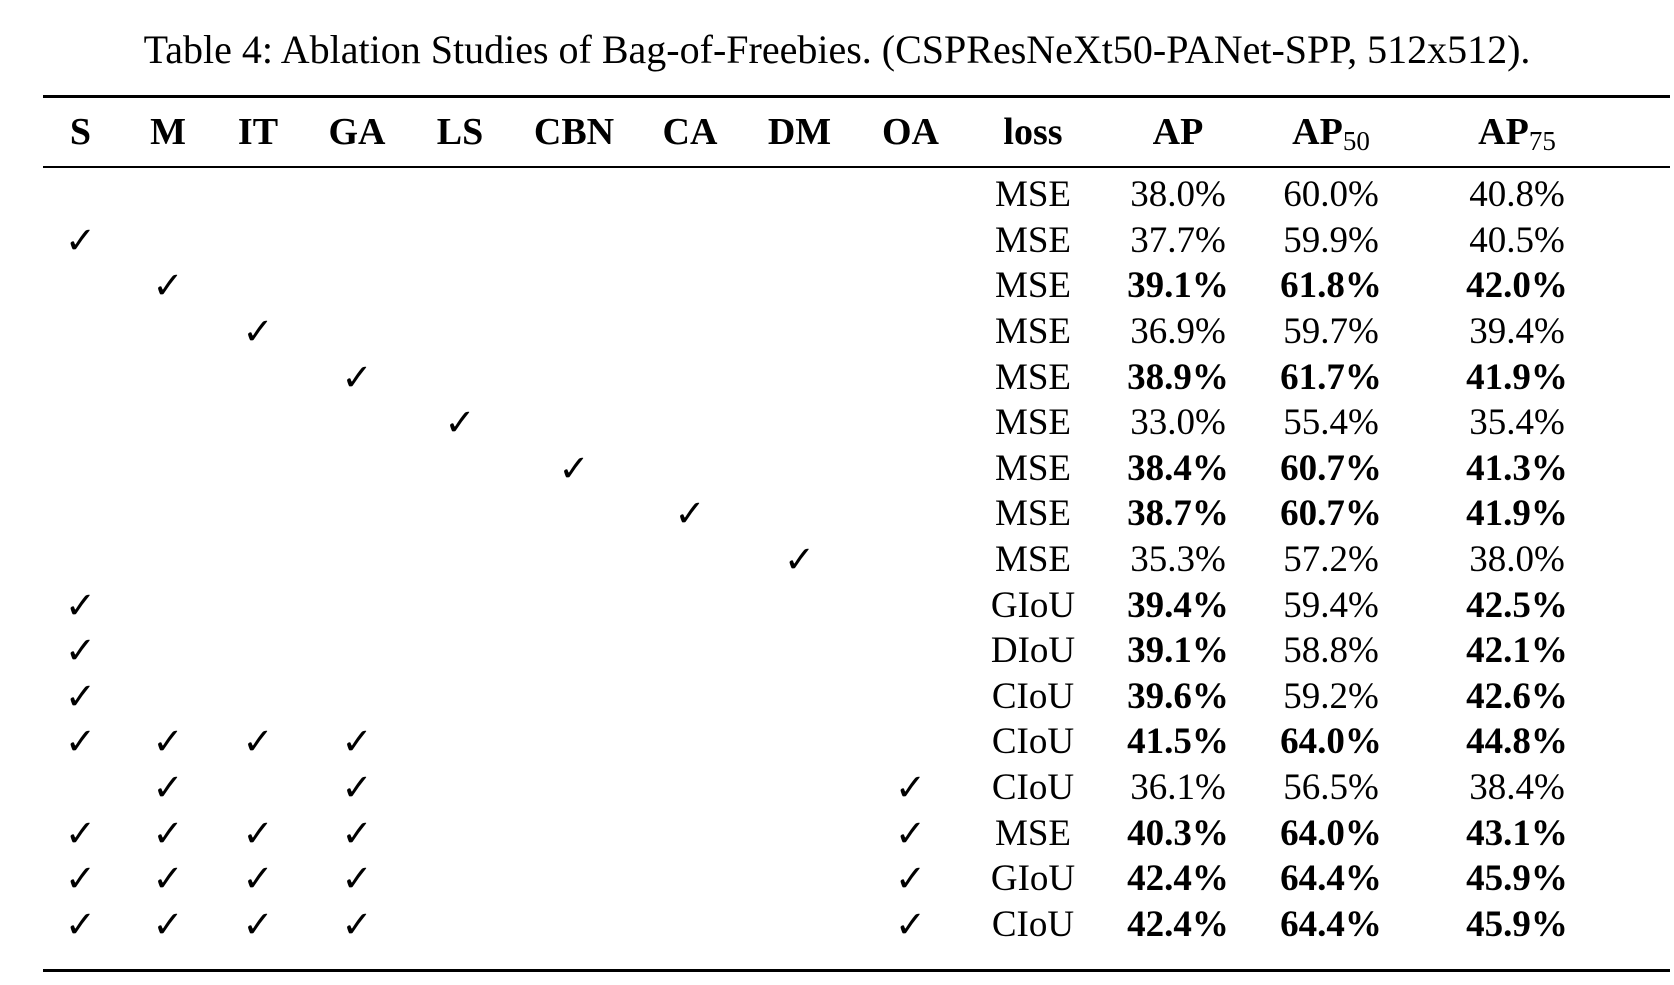  What do you see at coordinates (1517, 514) in the screenshot?
I see `ap75-cell: 41.9%` at bounding box center [1517, 514].